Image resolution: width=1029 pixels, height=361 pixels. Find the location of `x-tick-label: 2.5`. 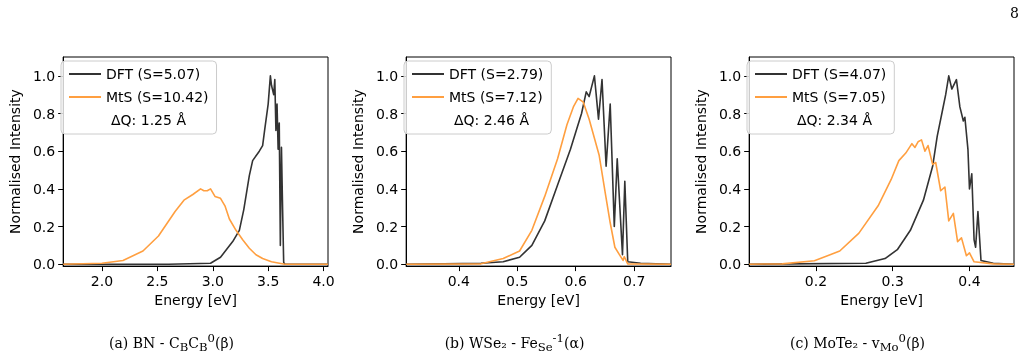

x-tick-label: 2.5 is located at coordinates (157, 281).